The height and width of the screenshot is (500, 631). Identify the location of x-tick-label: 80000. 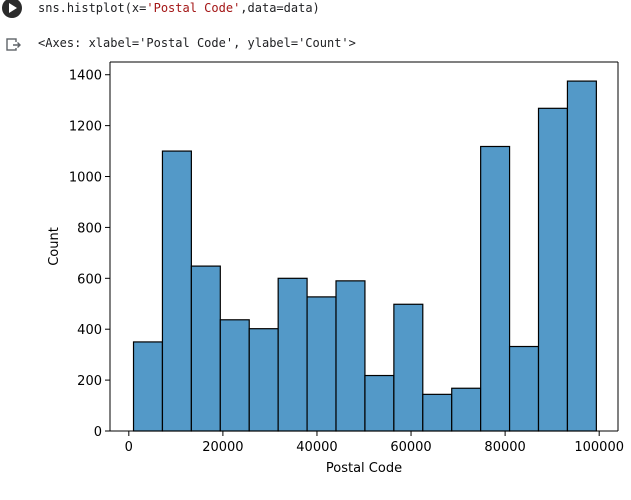
(504, 447).